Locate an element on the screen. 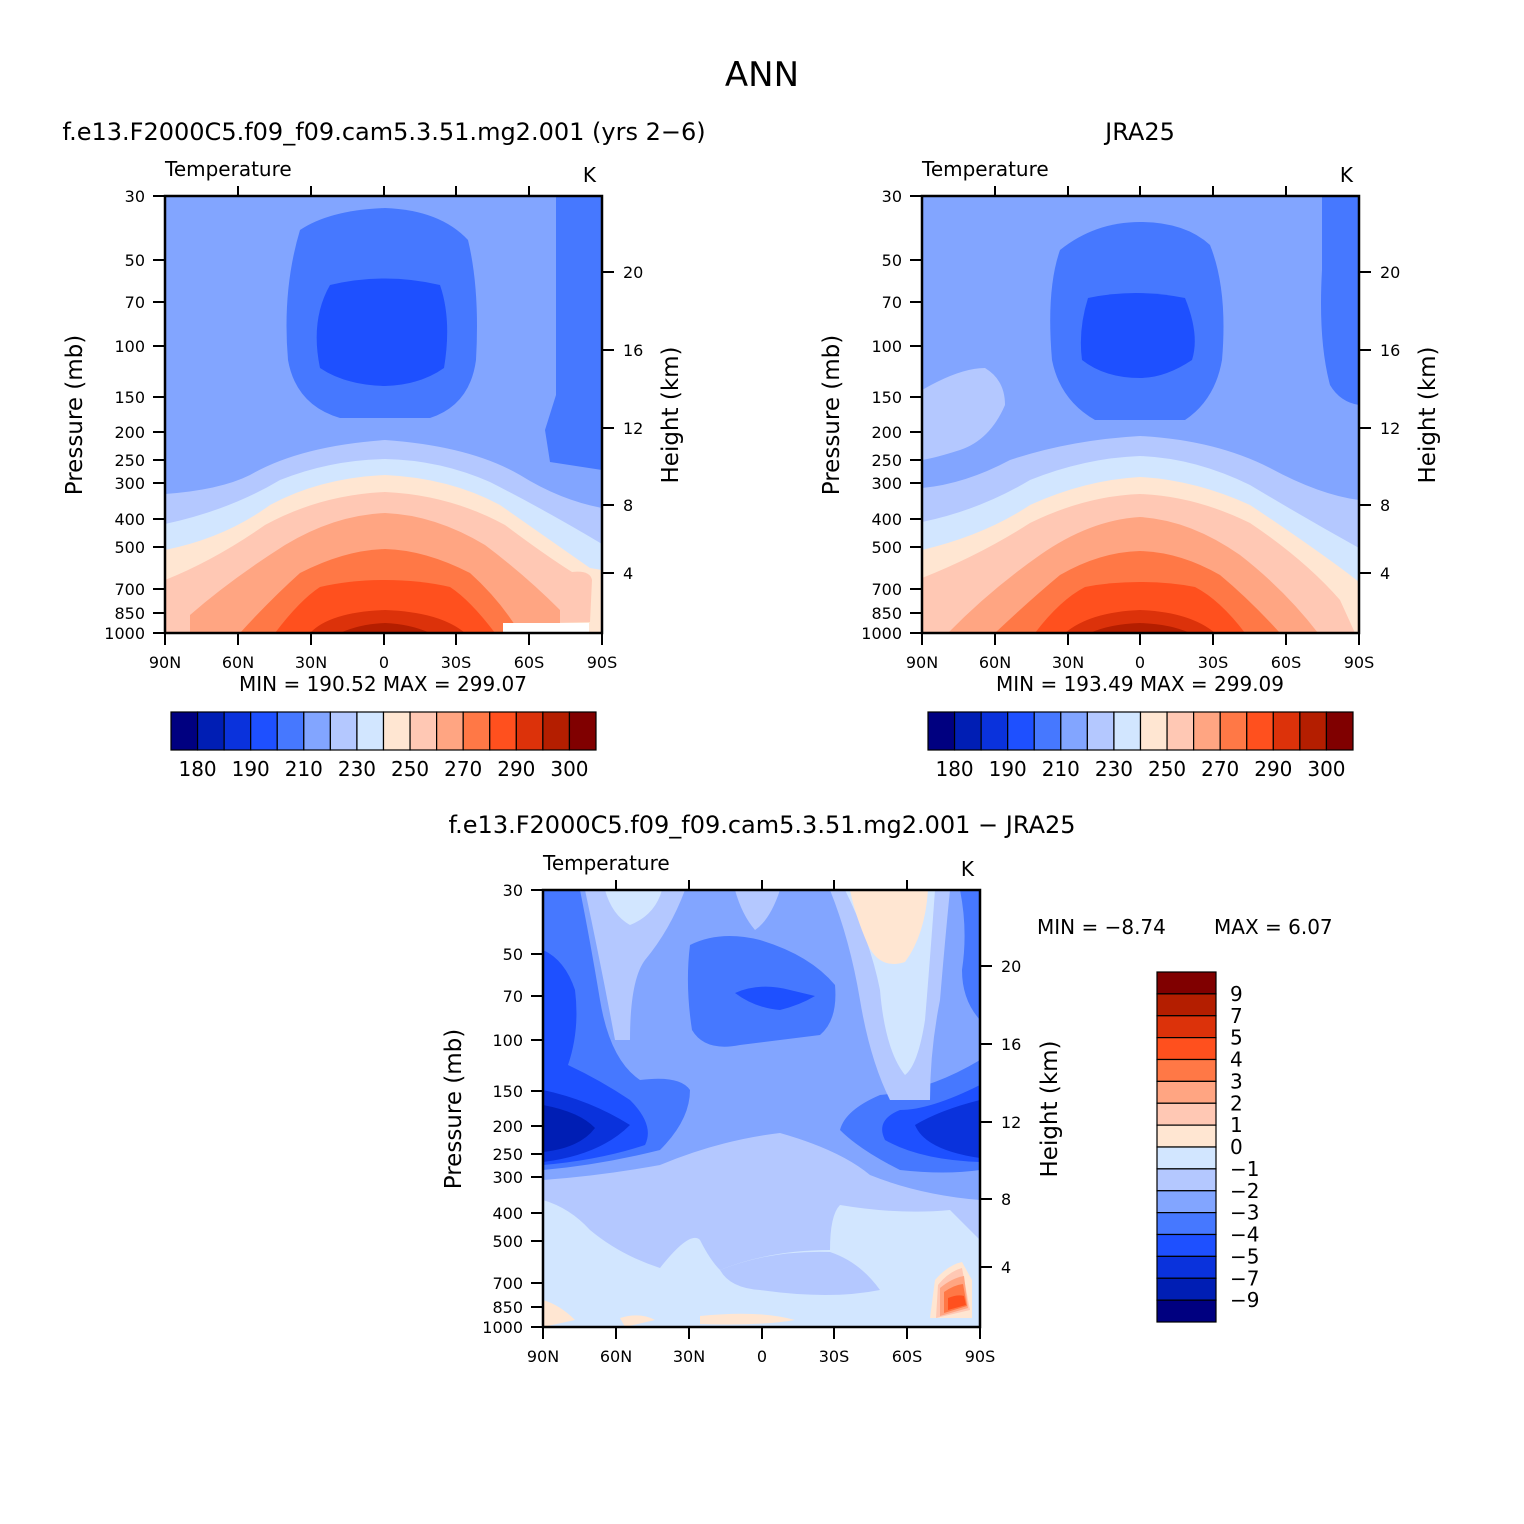 This screenshot has height=1524, width=1524. x-tick-label: 90N is located at coordinates (543, 1356).